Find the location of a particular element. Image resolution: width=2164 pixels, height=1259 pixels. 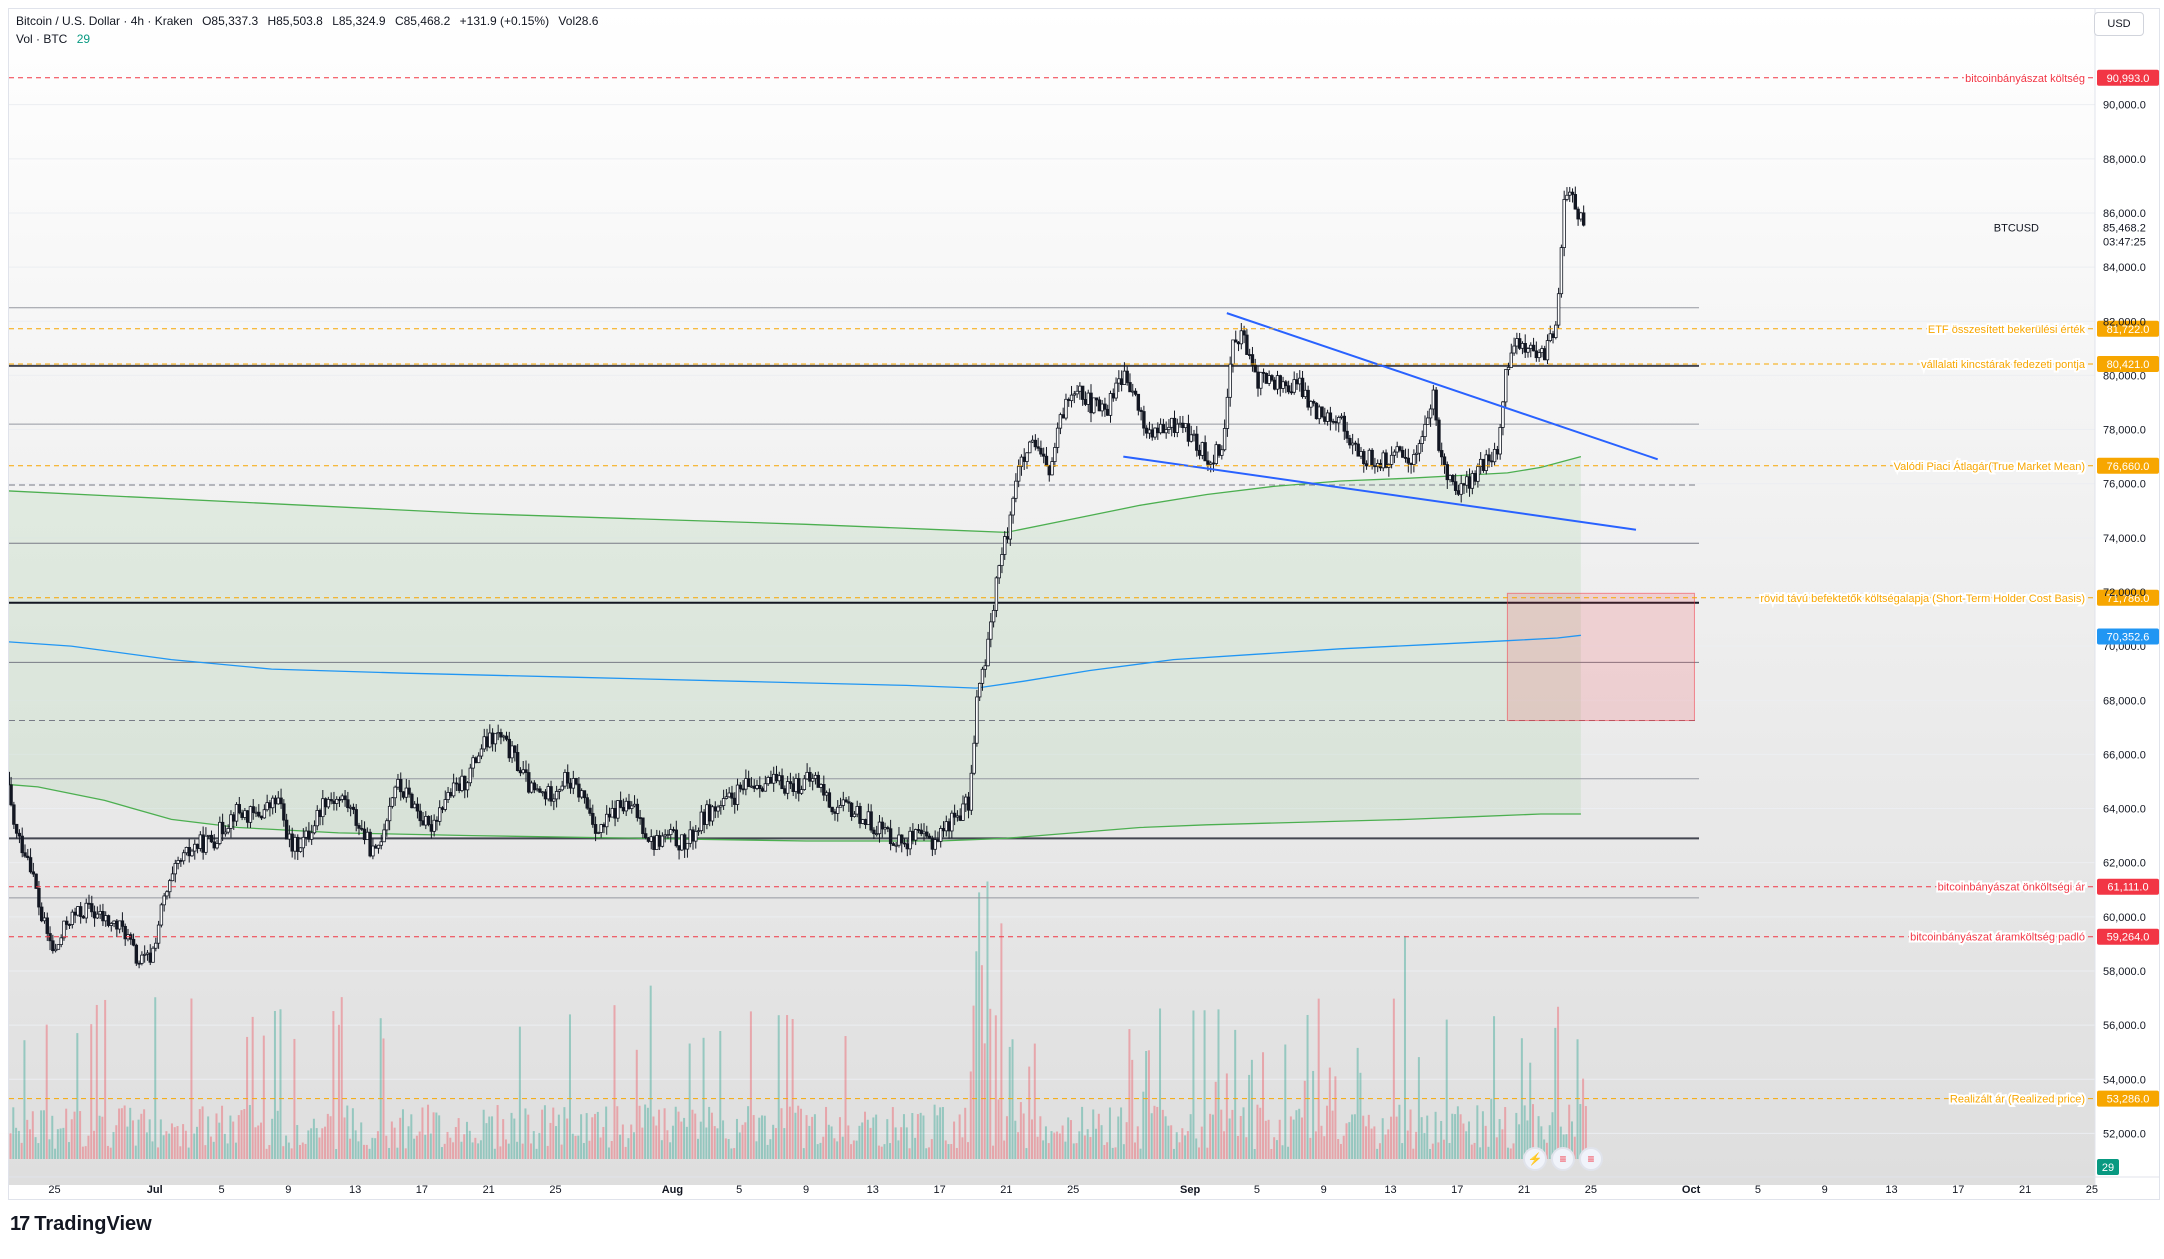

currency-button: USD is located at coordinates (2119, 24).